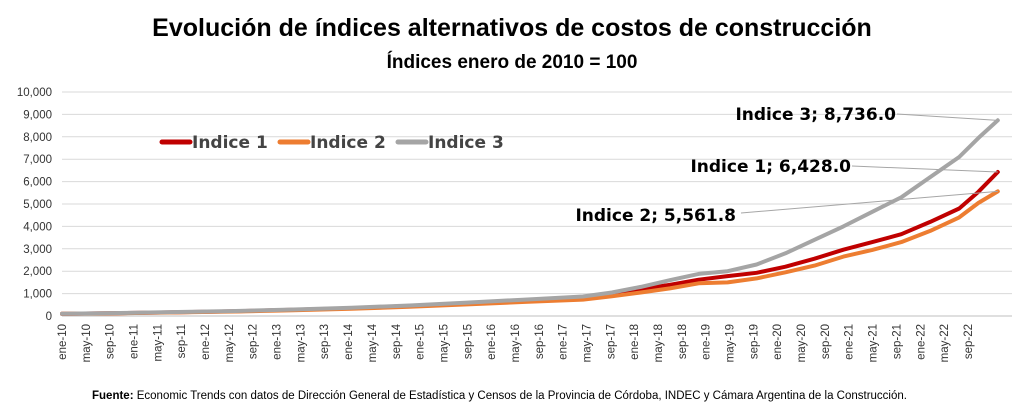 This screenshot has height=420, width=1024. I want to click on x-tick-label: sep-18, so click(683, 341).